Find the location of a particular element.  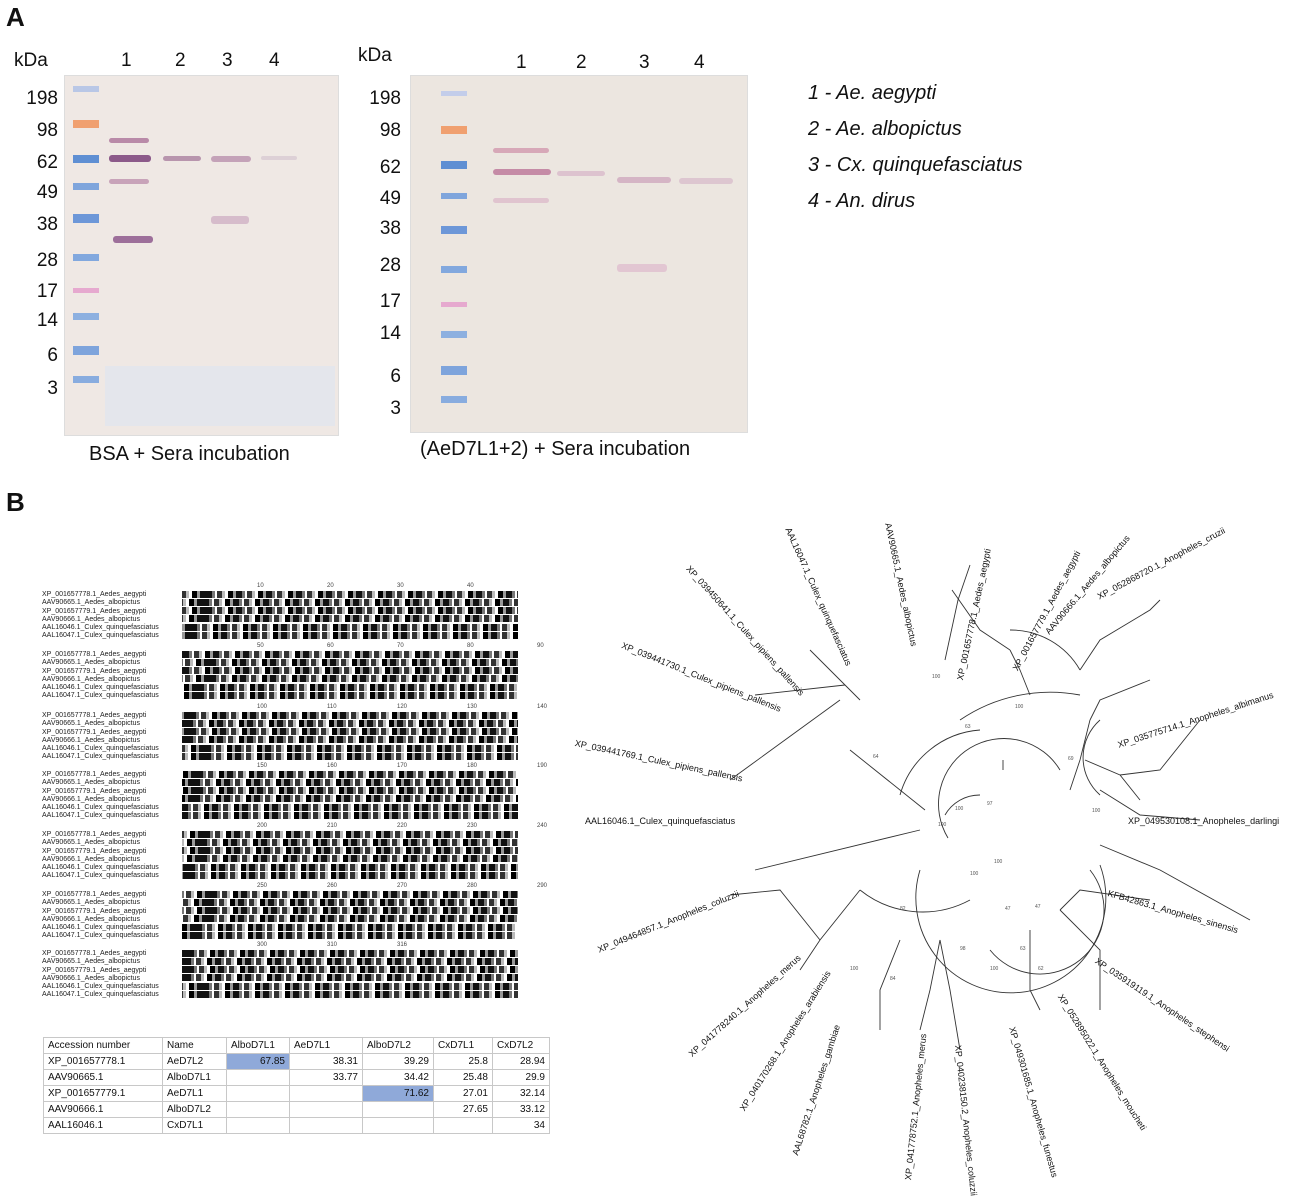

bootstrap-value: 63 is located at coordinates (1023, 949).